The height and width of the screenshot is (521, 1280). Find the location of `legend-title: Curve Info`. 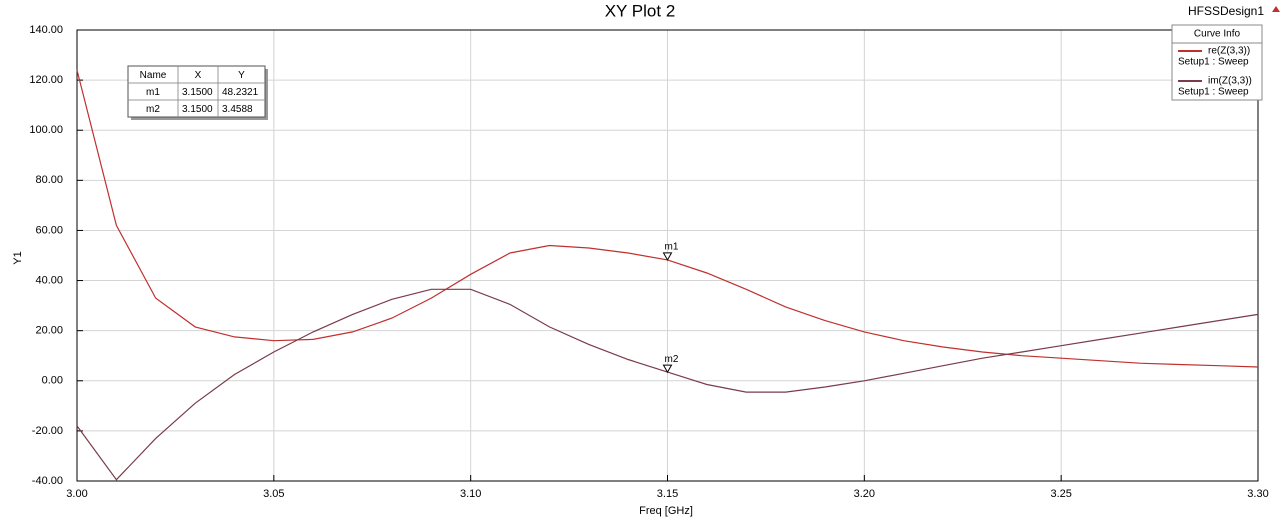

legend-title: Curve Info is located at coordinates (1217, 34).